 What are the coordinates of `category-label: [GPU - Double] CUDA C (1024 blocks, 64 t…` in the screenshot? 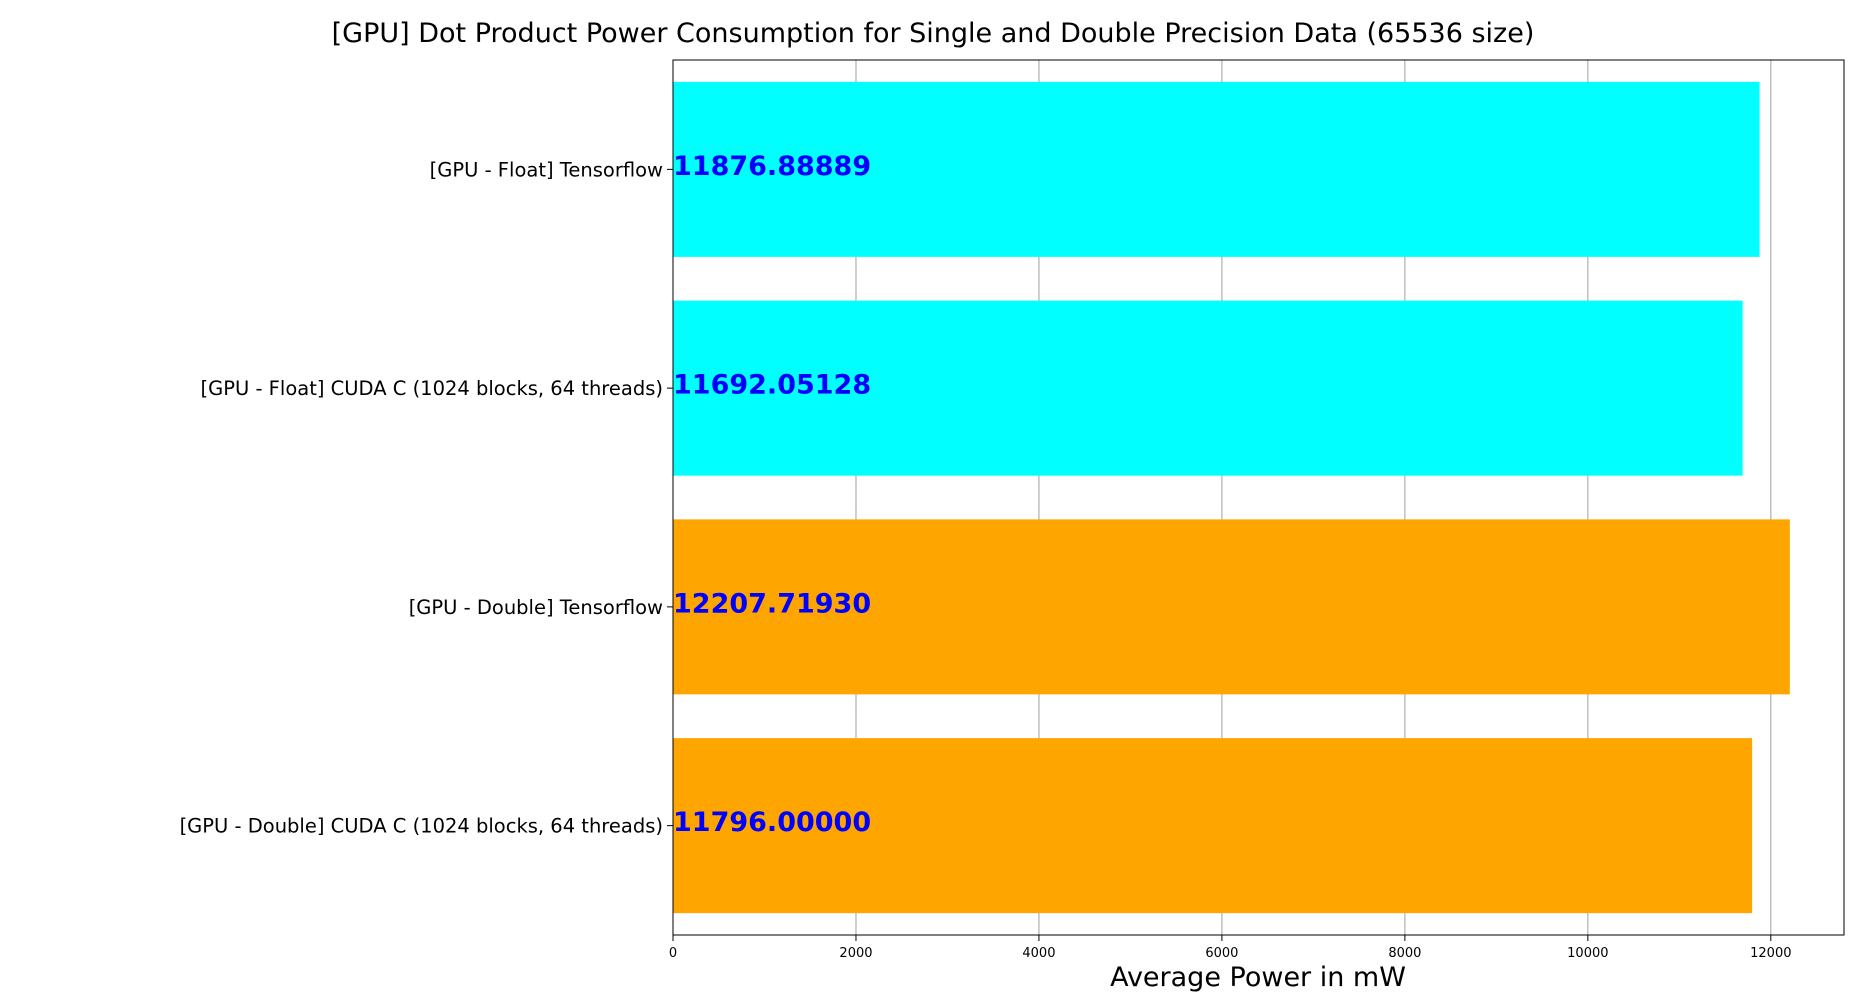 It's located at (421, 826).